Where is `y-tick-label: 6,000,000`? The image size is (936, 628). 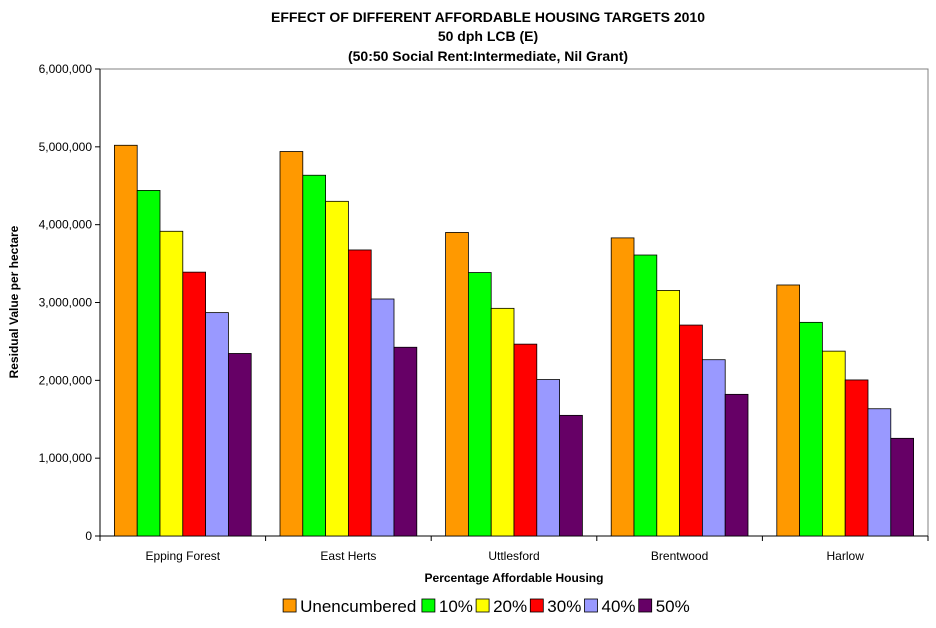
y-tick-label: 6,000,000 is located at coordinates (66, 69).